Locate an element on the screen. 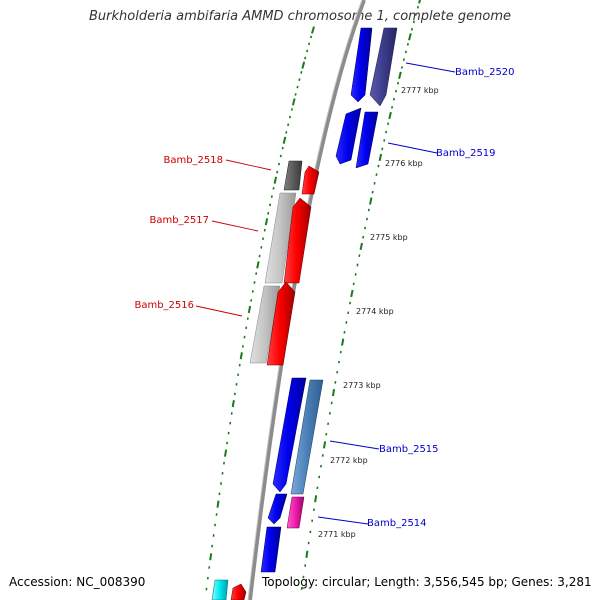 The width and height of the screenshot is (600, 600). gene-glyph-partial-red is located at coordinates (238, 591).